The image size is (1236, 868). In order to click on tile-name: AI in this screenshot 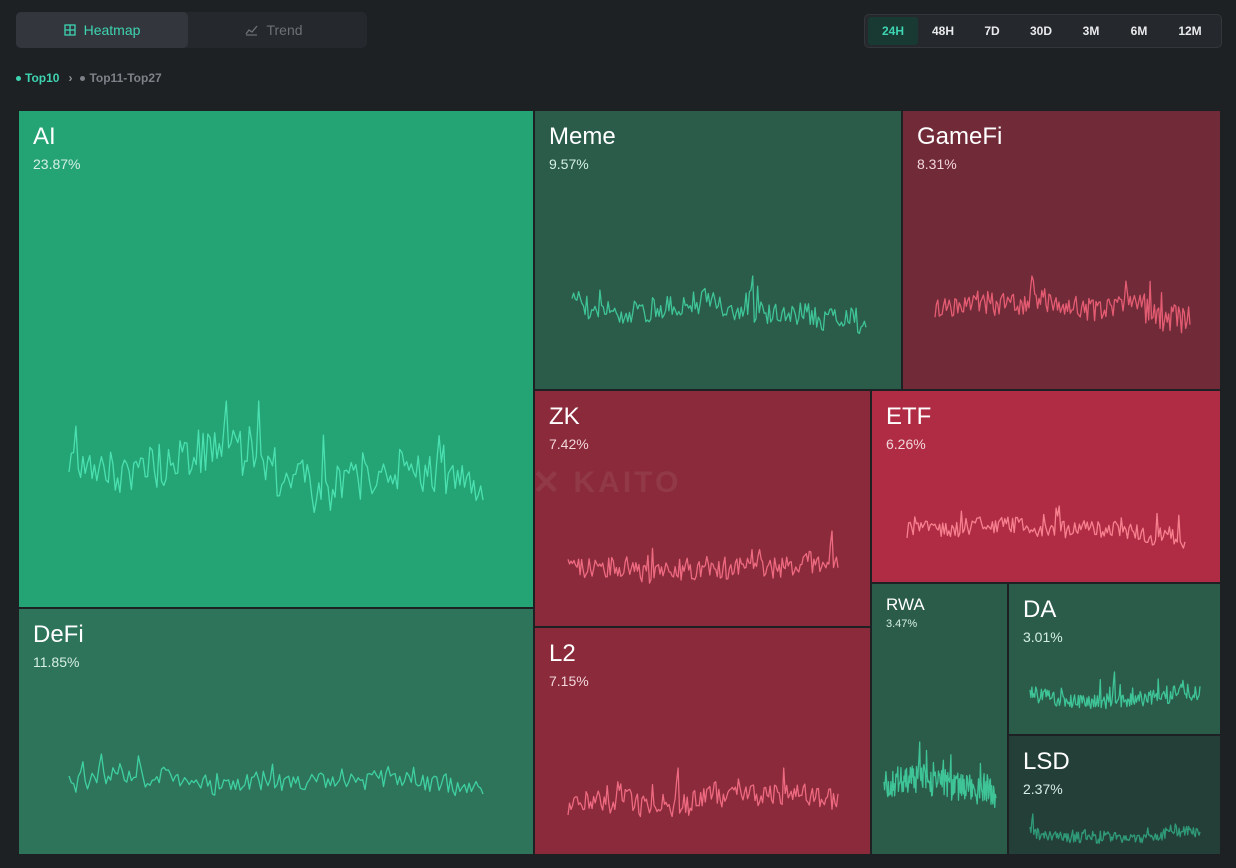, I will do `click(44, 136)`.